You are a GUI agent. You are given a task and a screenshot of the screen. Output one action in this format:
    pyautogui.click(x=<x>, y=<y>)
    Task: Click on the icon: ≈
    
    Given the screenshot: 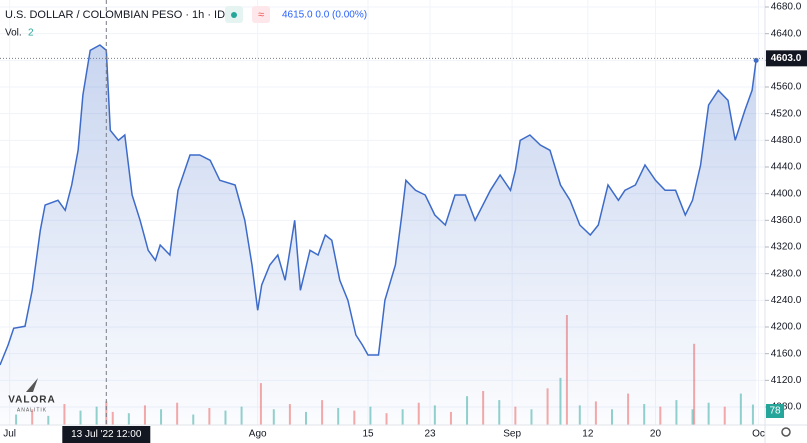 What is the action you would take?
    pyautogui.click(x=261, y=15)
    